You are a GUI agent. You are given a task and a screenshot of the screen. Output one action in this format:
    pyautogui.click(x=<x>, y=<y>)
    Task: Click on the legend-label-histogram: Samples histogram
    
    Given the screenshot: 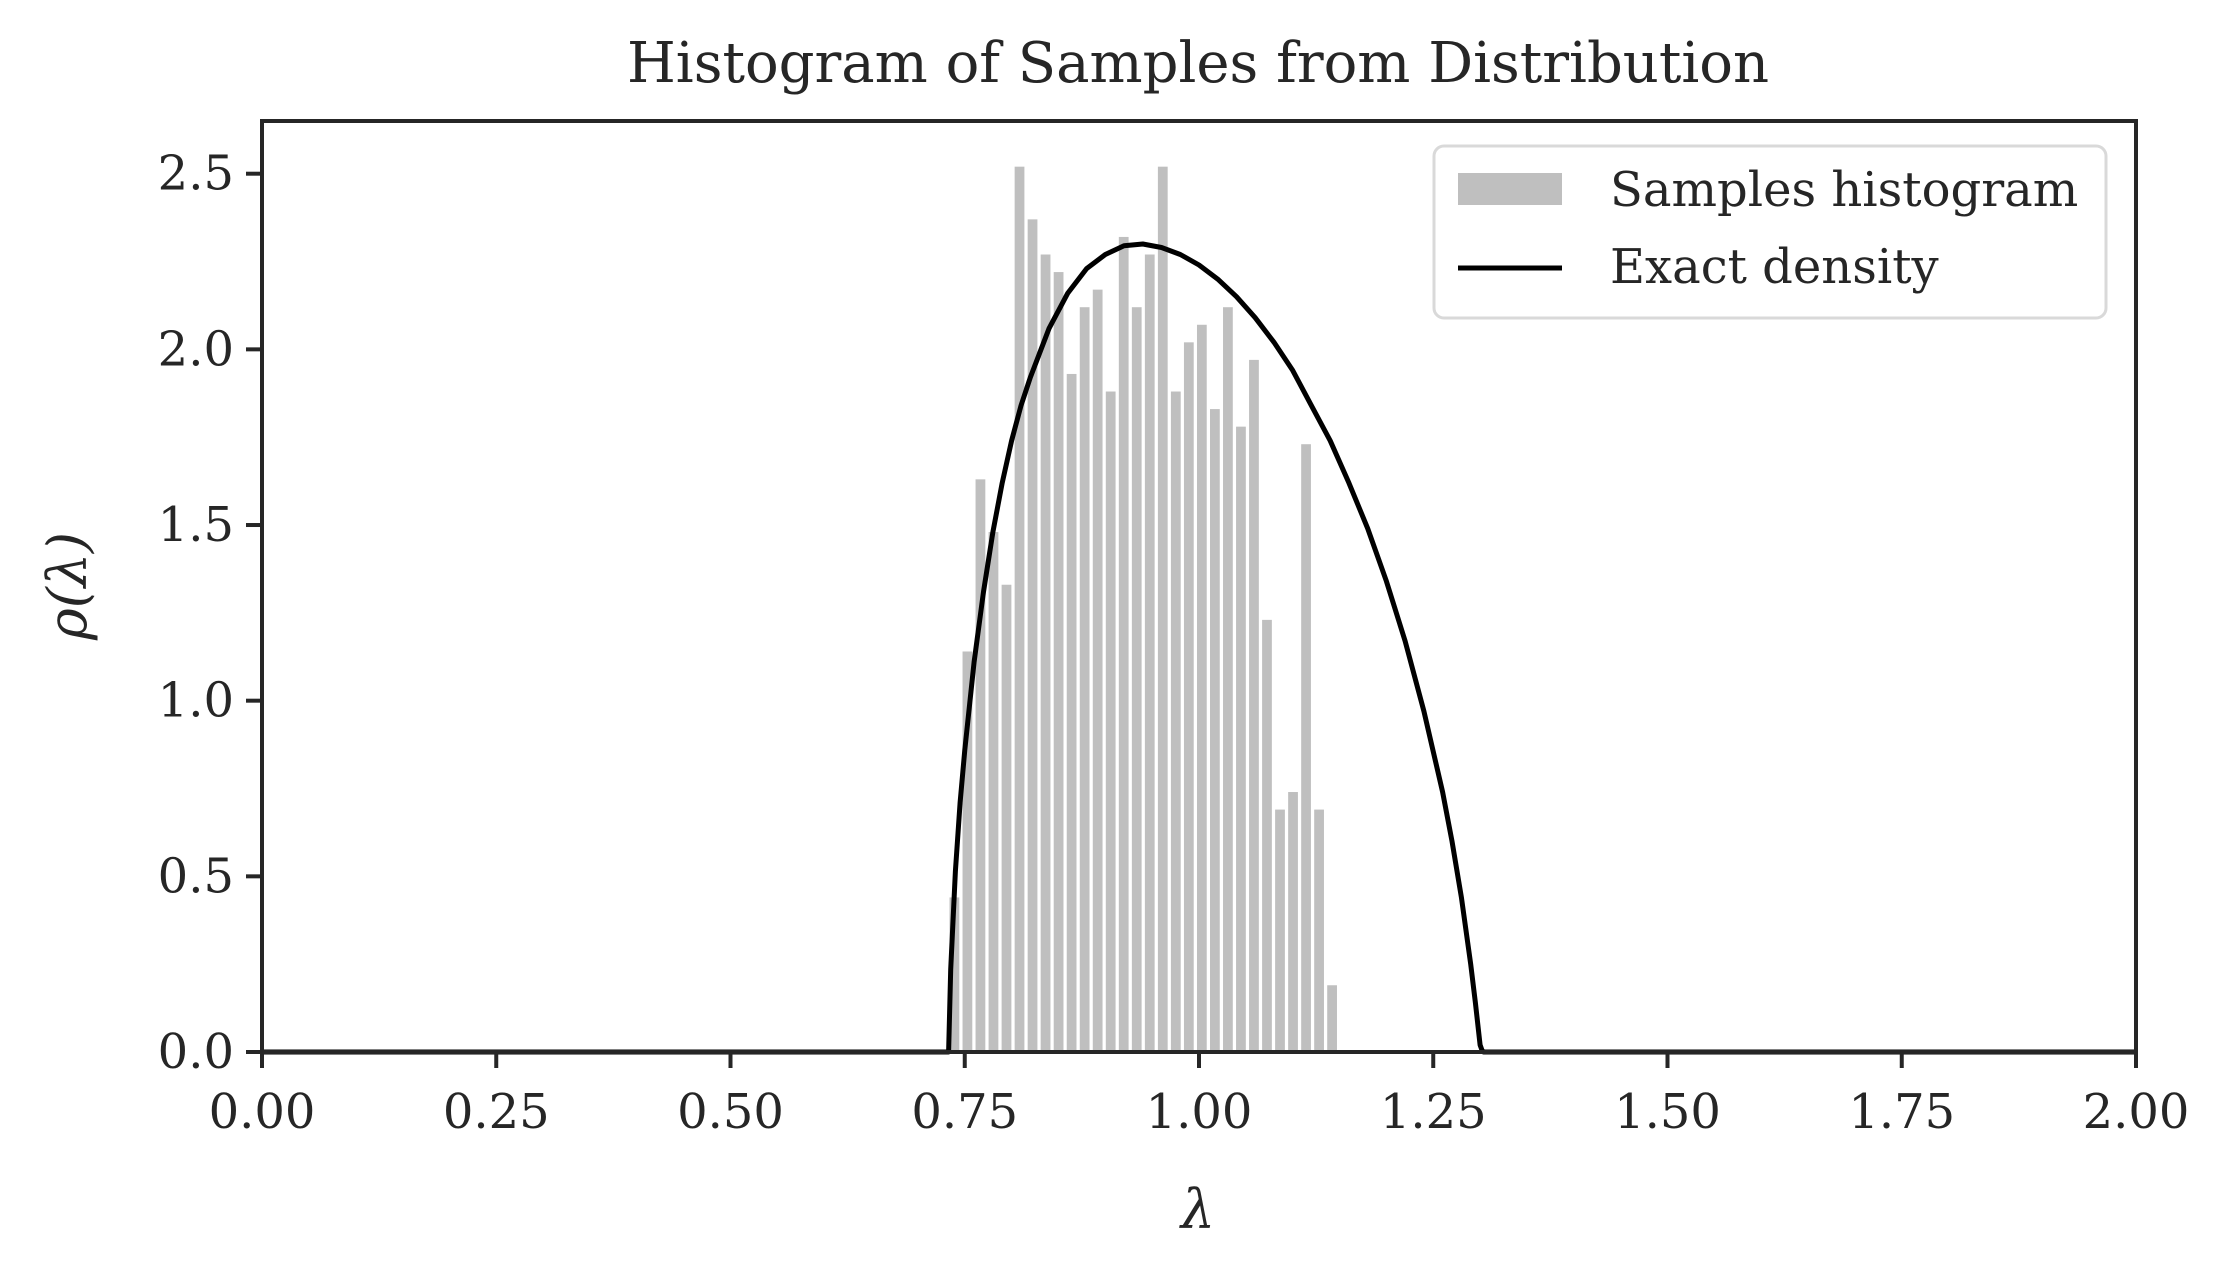 What is the action you would take?
    pyautogui.click(x=1844, y=190)
    